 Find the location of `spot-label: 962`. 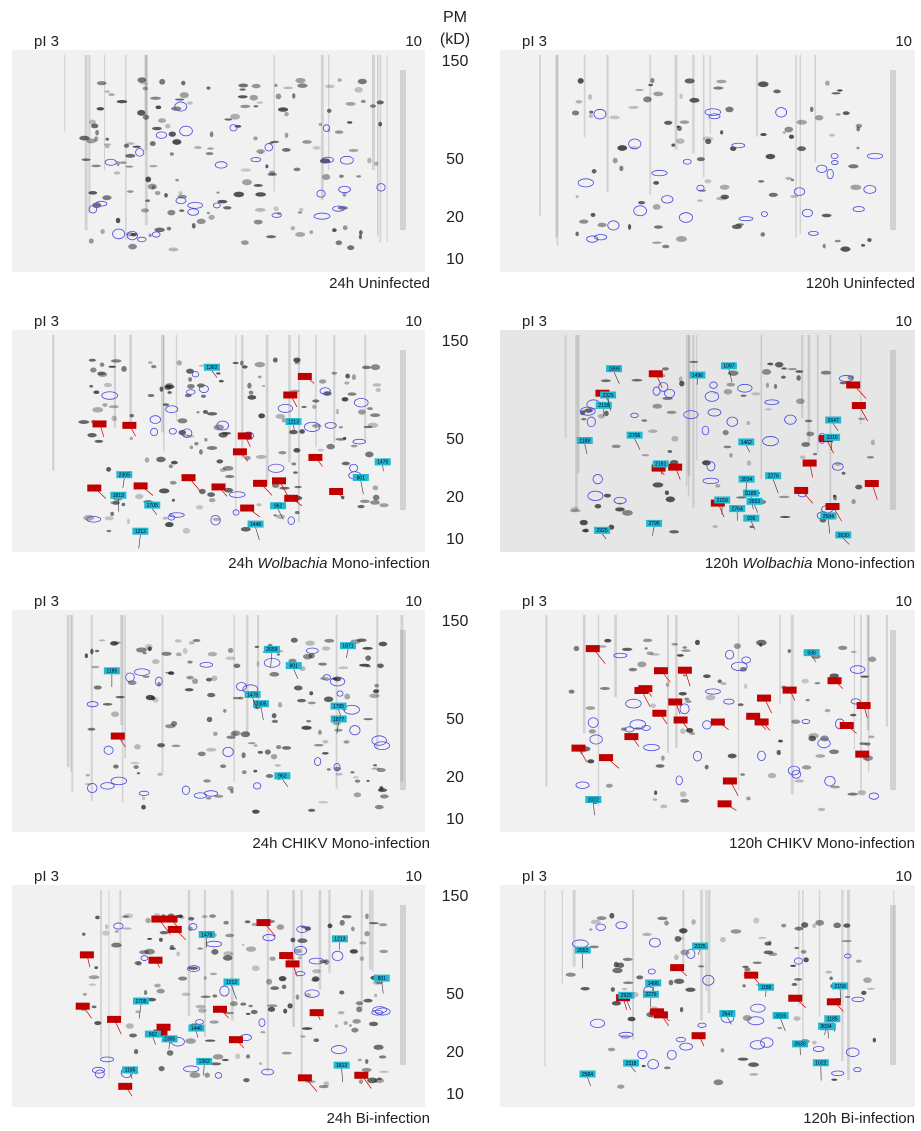

spot-label: 962 is located at coordinates (153, 1035).